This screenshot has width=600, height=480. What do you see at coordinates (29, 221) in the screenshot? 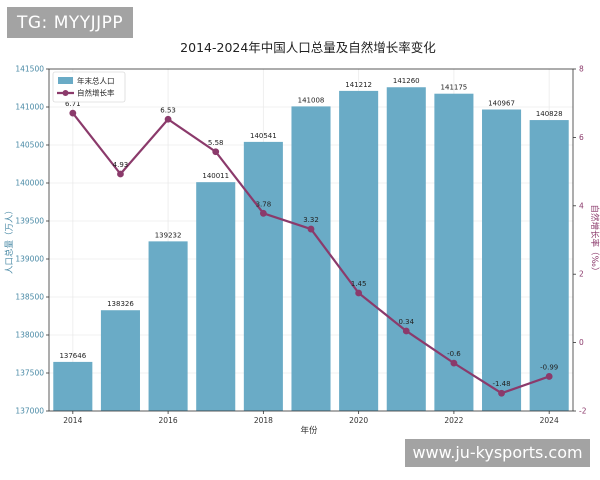
I see `y-left-tick-label: 139500` at bounding box center [29, 221].